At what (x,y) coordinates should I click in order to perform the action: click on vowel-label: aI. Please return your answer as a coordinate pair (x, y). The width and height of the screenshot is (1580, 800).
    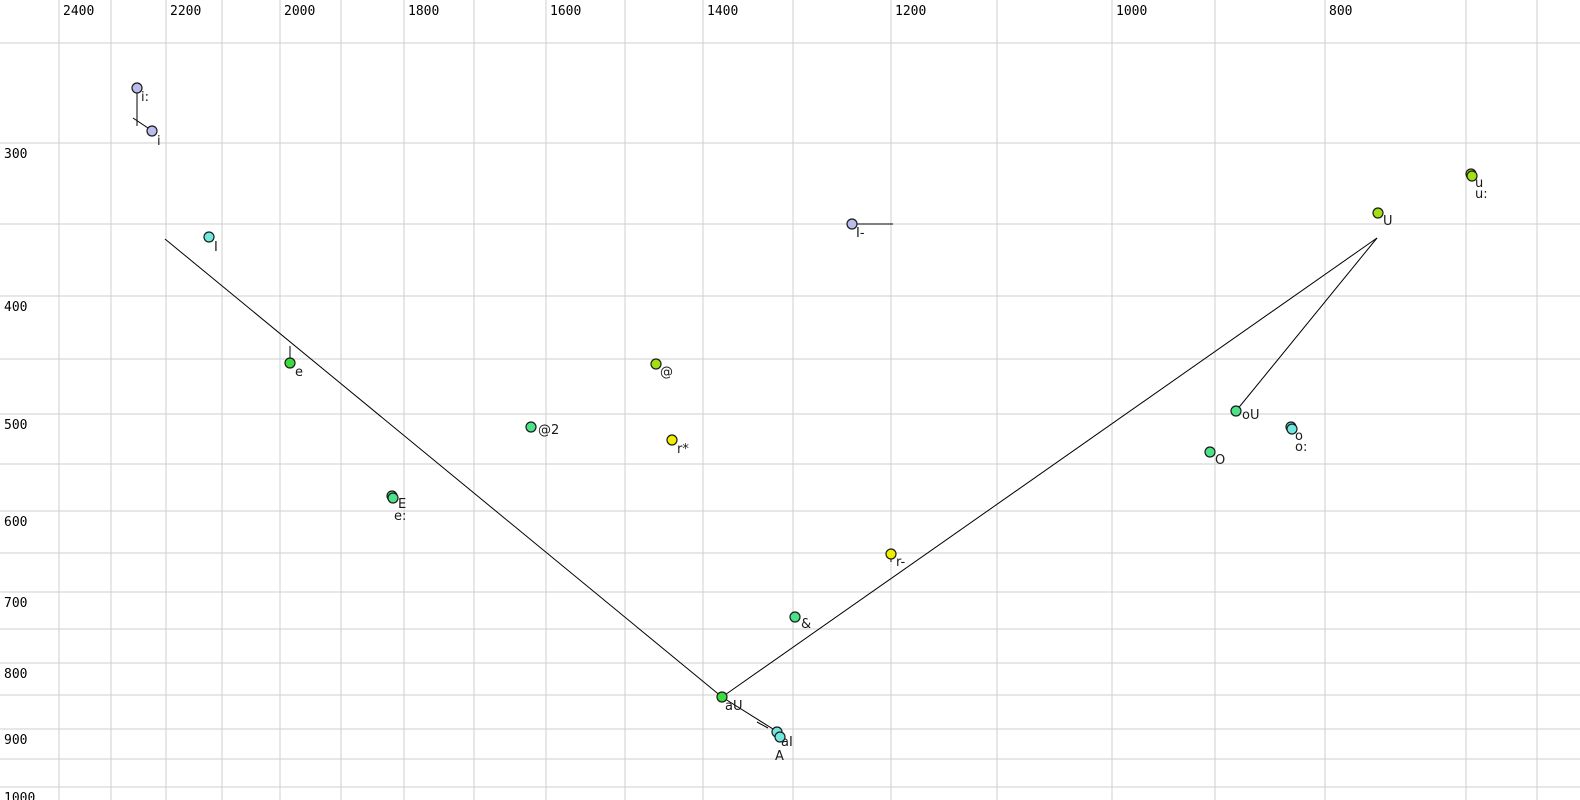
    Looking at the image, I should click on (787, 742).